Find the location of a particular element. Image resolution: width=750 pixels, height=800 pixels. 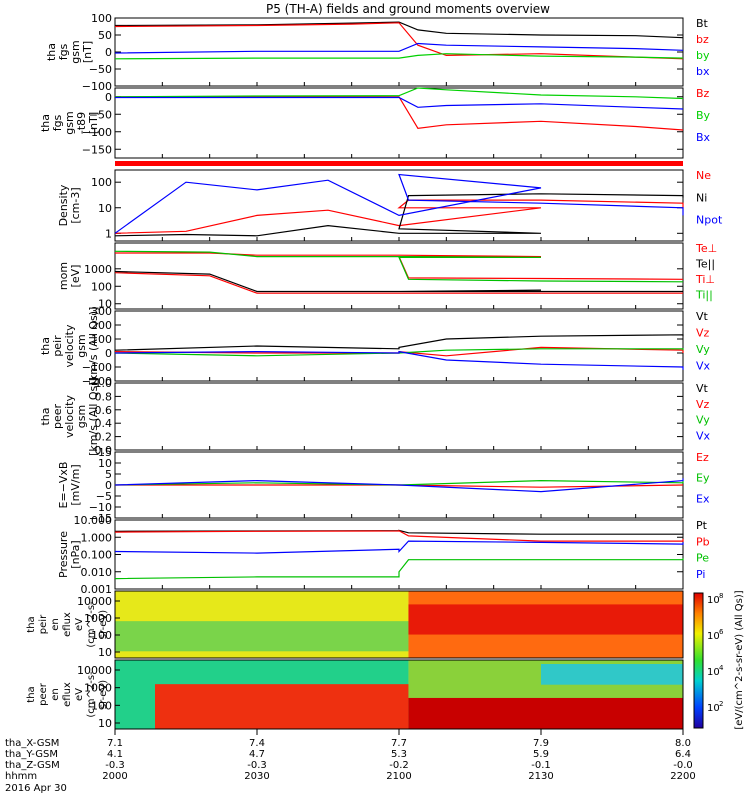

spectro-frame is located at coordinates (399, 624).